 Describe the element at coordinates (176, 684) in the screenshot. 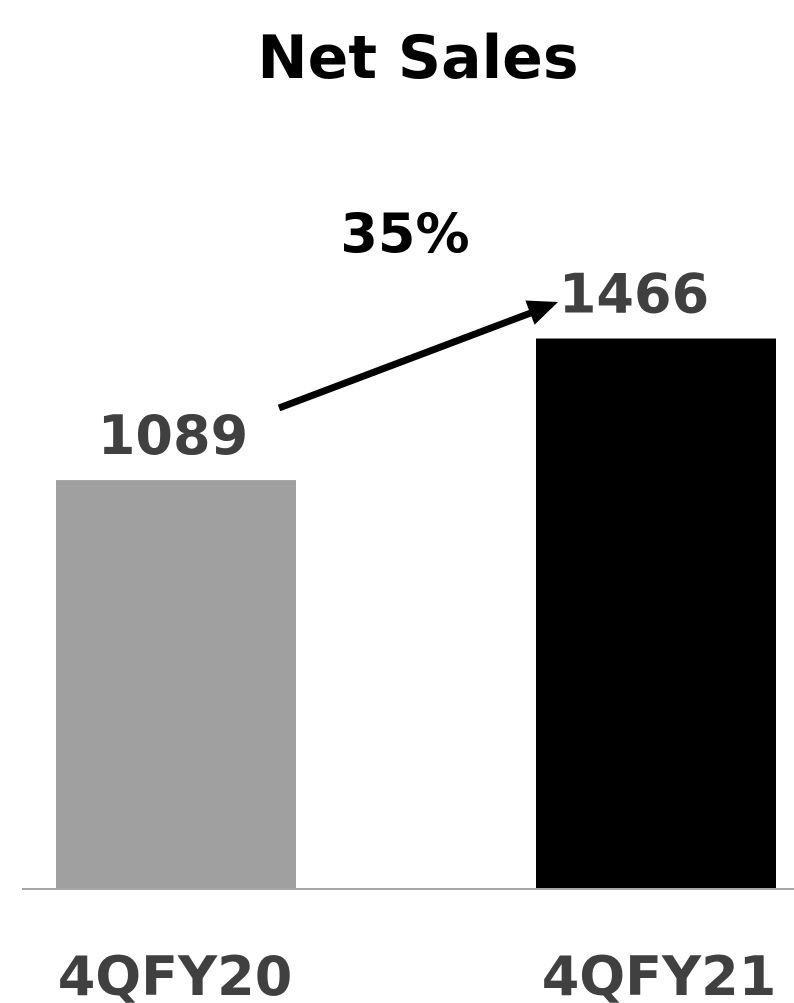

I see `bar-4qfy20` at that location.